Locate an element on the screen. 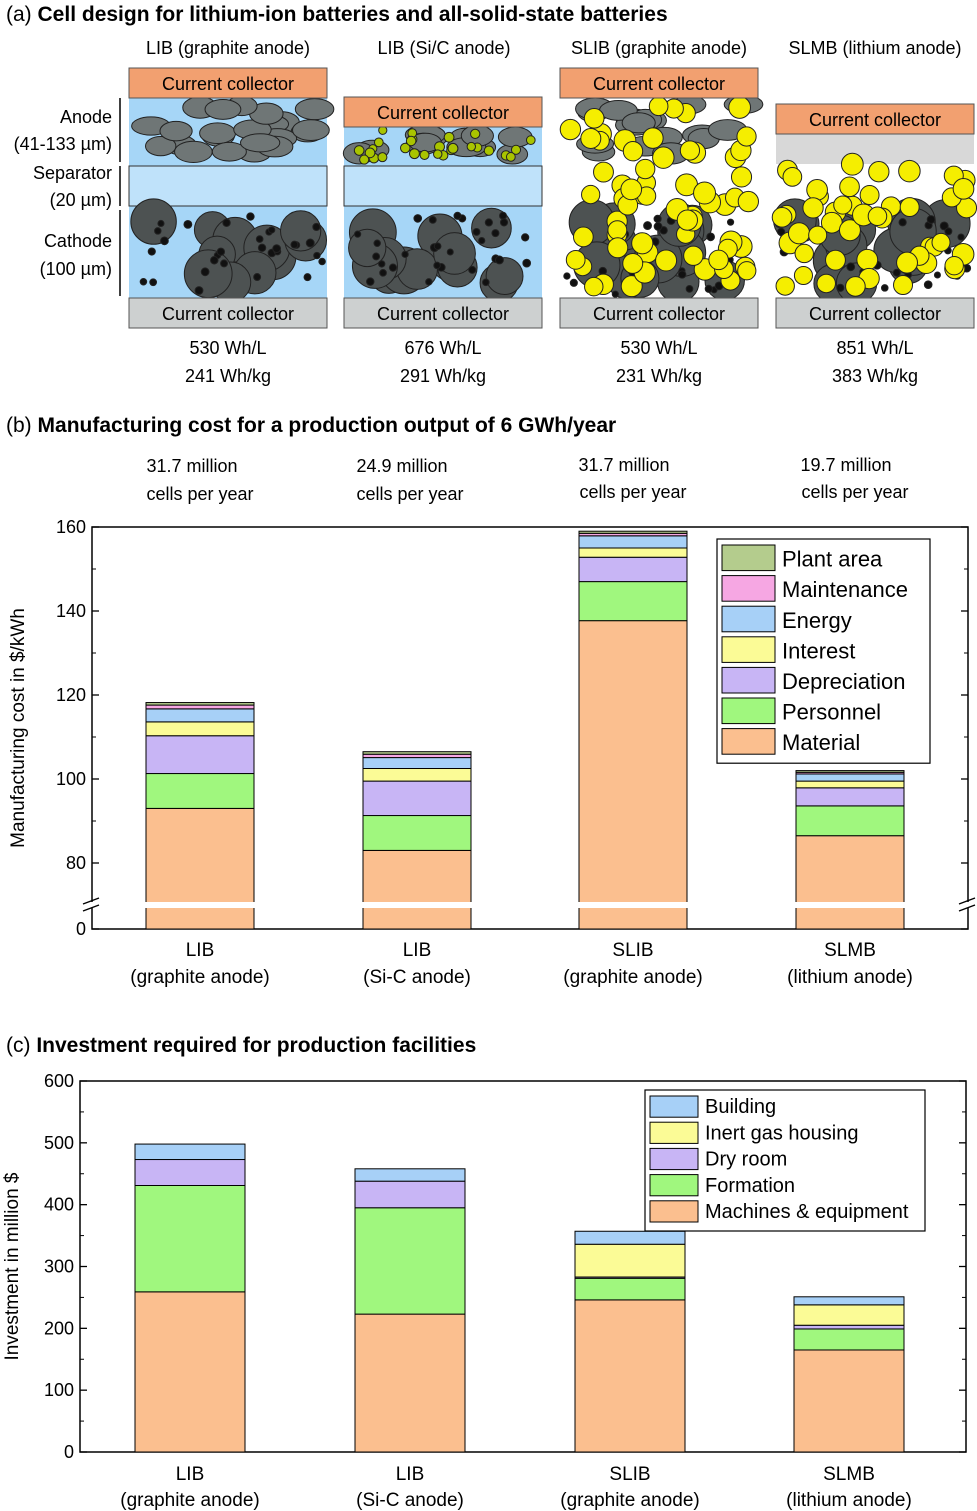 The width and height of the screenshot is (977, 1511). top-collector-label: Current collector is located at coordinates (443, 113).